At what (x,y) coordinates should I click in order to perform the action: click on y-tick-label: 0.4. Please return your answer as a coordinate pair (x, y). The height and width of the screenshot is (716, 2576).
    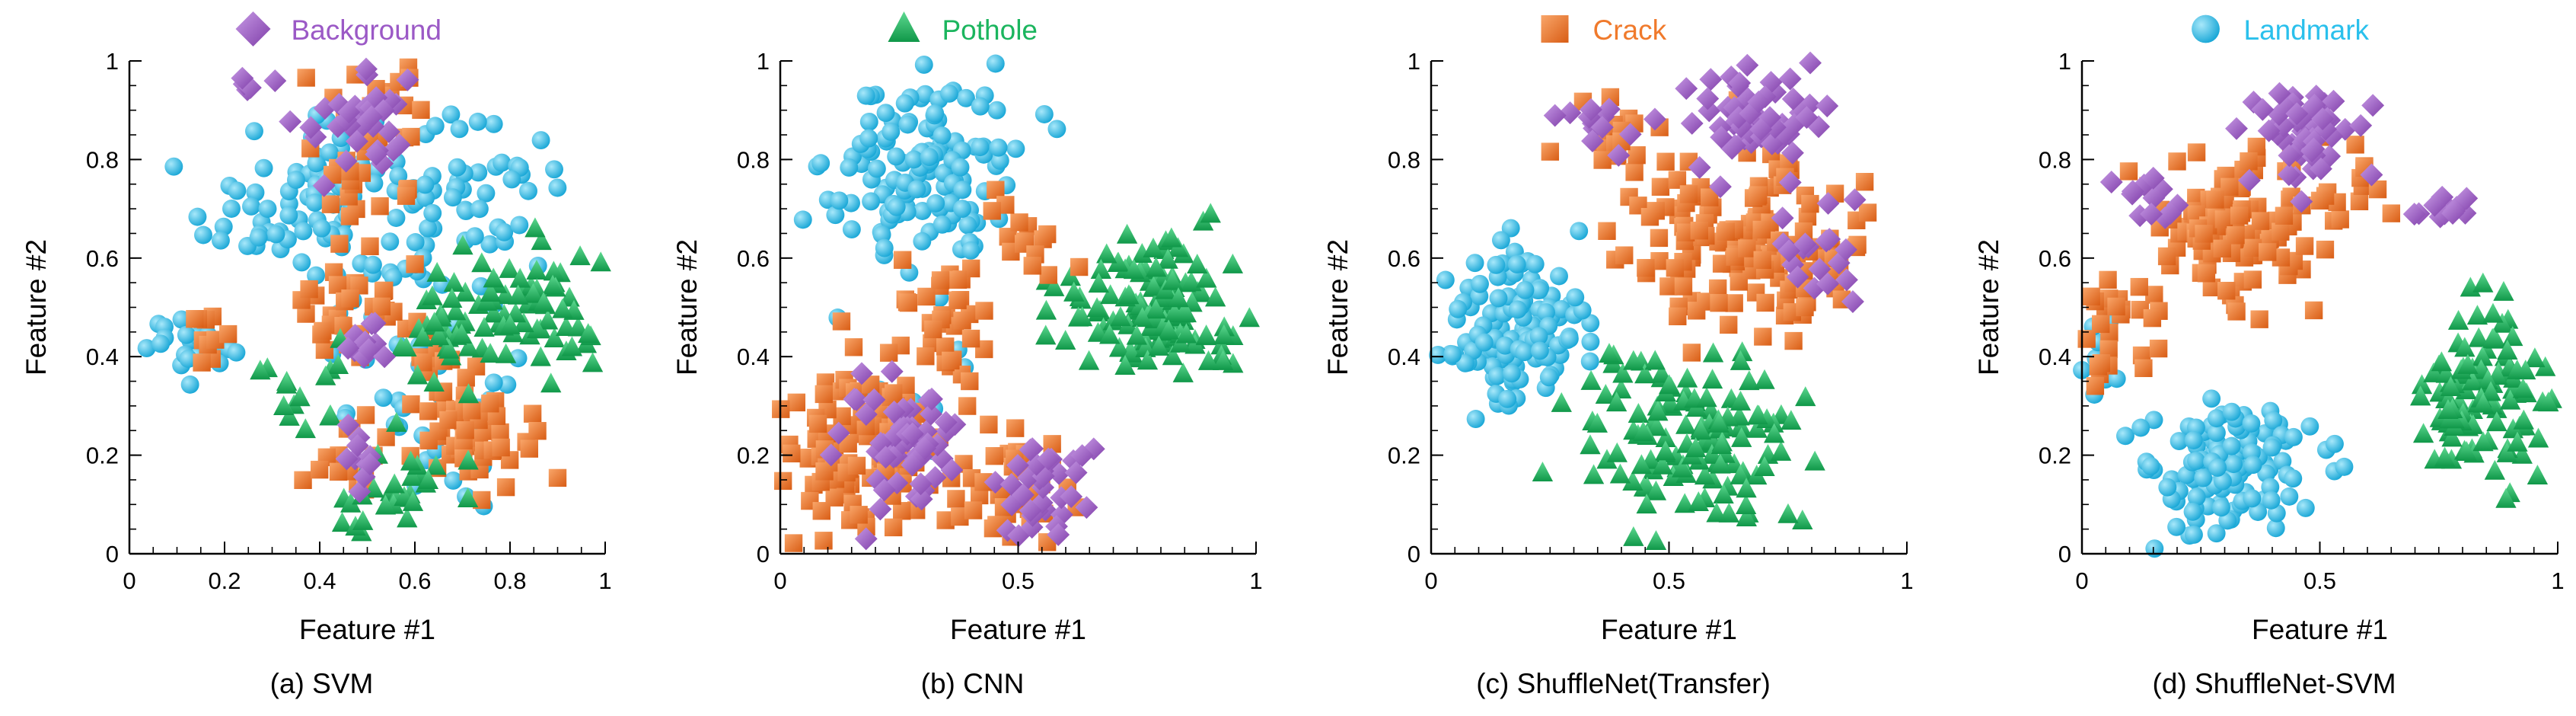
    Looking at the image, I should click on (102, 357).